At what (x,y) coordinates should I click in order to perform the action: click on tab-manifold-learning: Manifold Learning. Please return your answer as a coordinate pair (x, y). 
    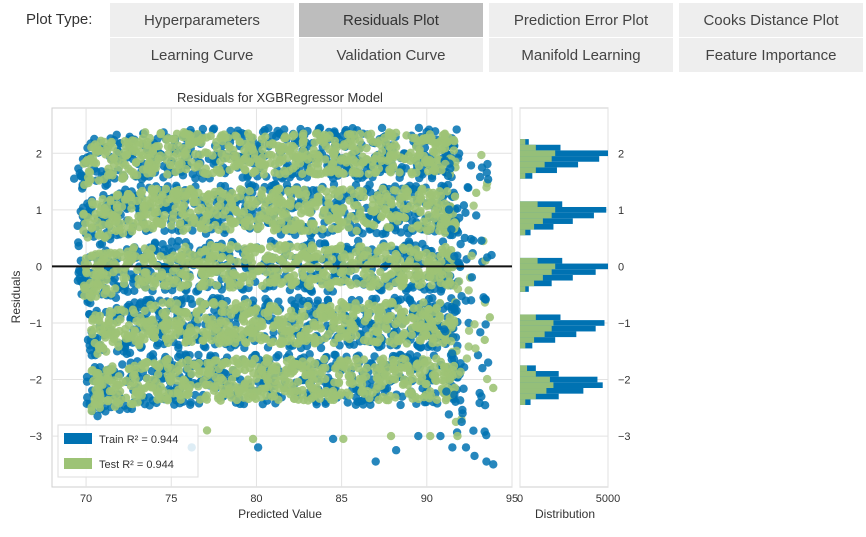
    Looking at the image, I should click on (581, 55).